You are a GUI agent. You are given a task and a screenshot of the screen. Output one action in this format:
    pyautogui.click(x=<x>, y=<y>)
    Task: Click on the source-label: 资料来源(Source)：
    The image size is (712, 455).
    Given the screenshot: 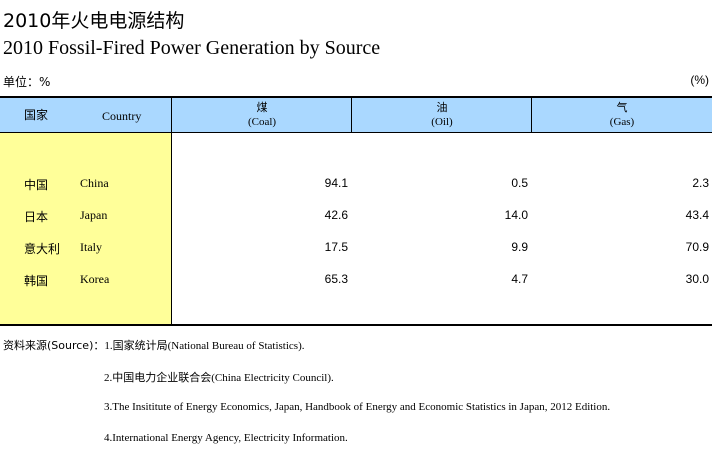 What is the action you would take?
    pyautogui.click(x=54, y=345)
    